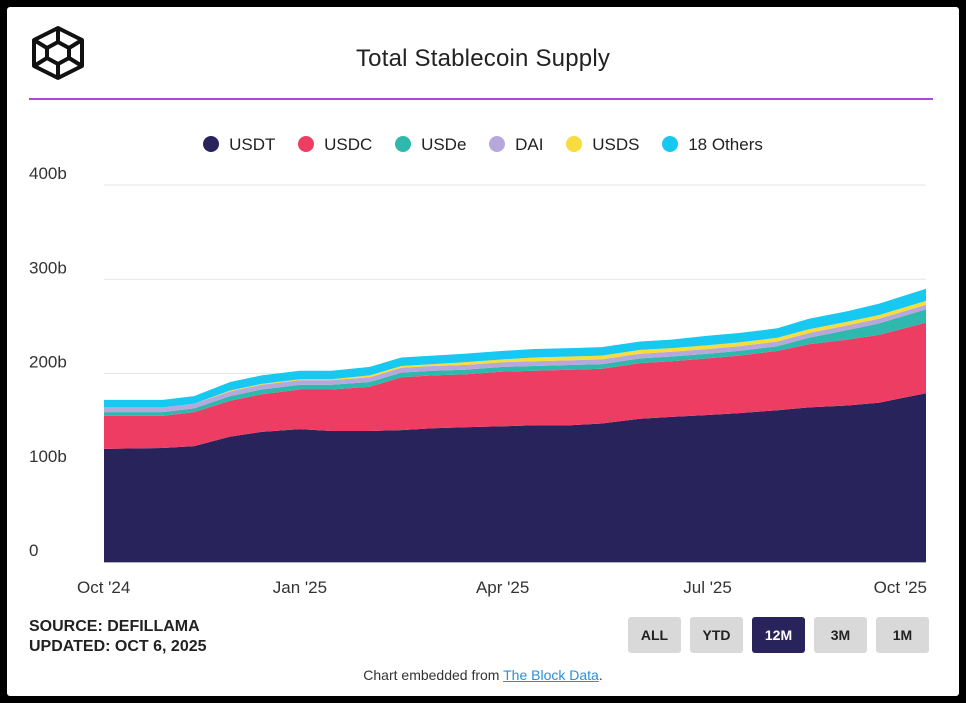 Image resolution: width=966 pixels, height=703 pixels. I want to click on legend-label: USDe, so click(444, 144).